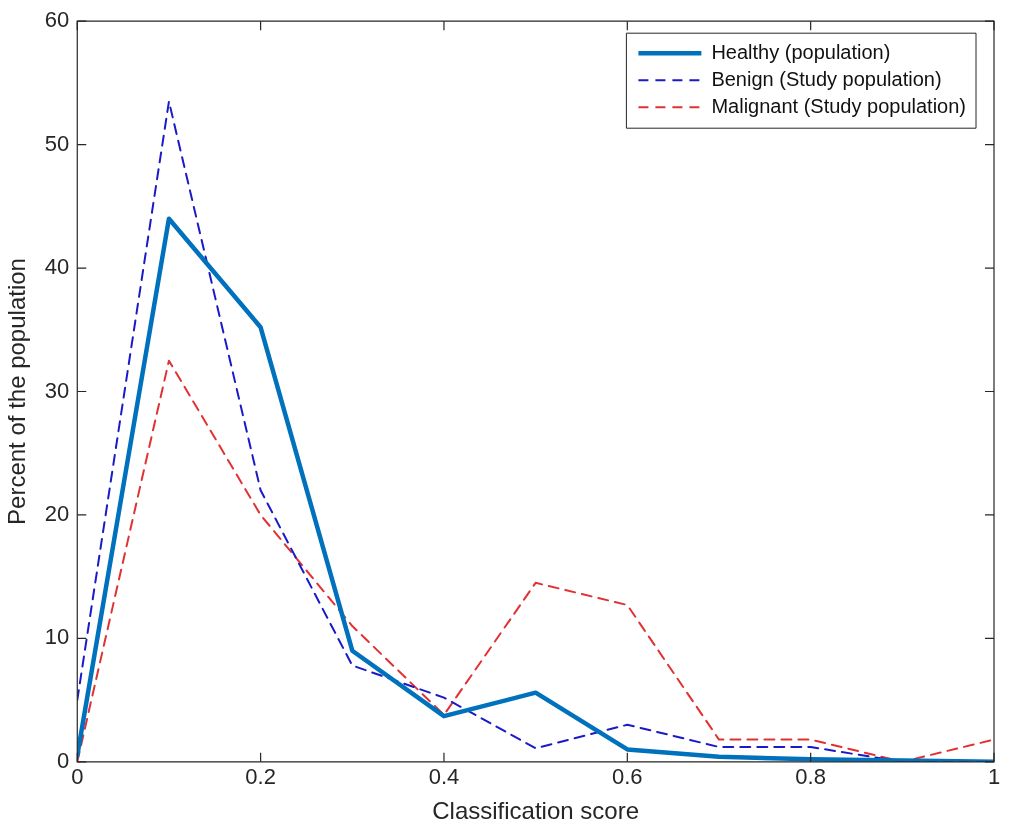  I want to click on legend-label: Healthy (population), so click(801, 51).